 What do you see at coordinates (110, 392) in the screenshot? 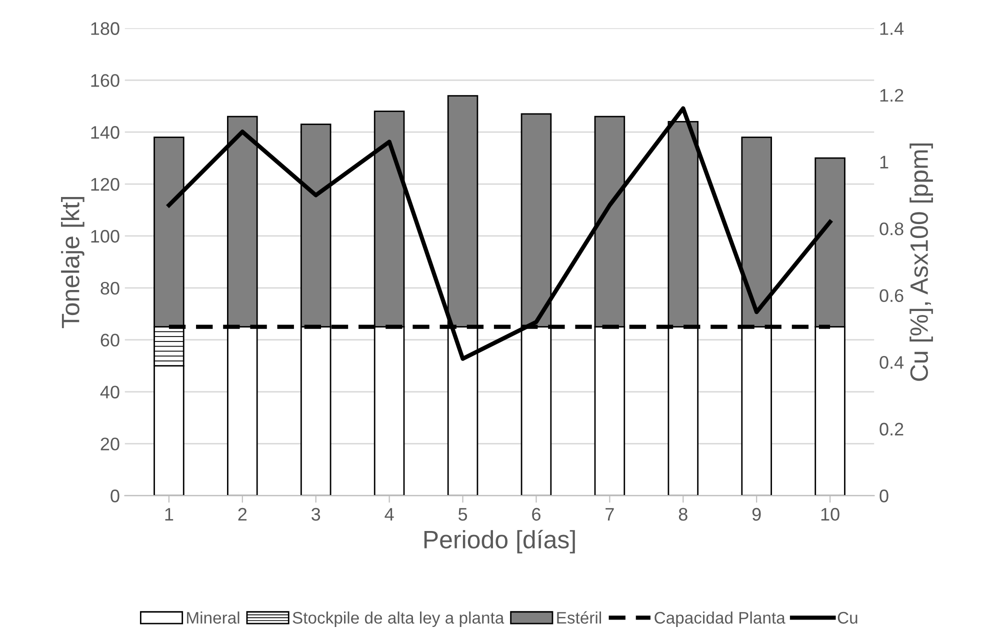
I see `y-tick-label: 40` at bounding box center [110, 392].